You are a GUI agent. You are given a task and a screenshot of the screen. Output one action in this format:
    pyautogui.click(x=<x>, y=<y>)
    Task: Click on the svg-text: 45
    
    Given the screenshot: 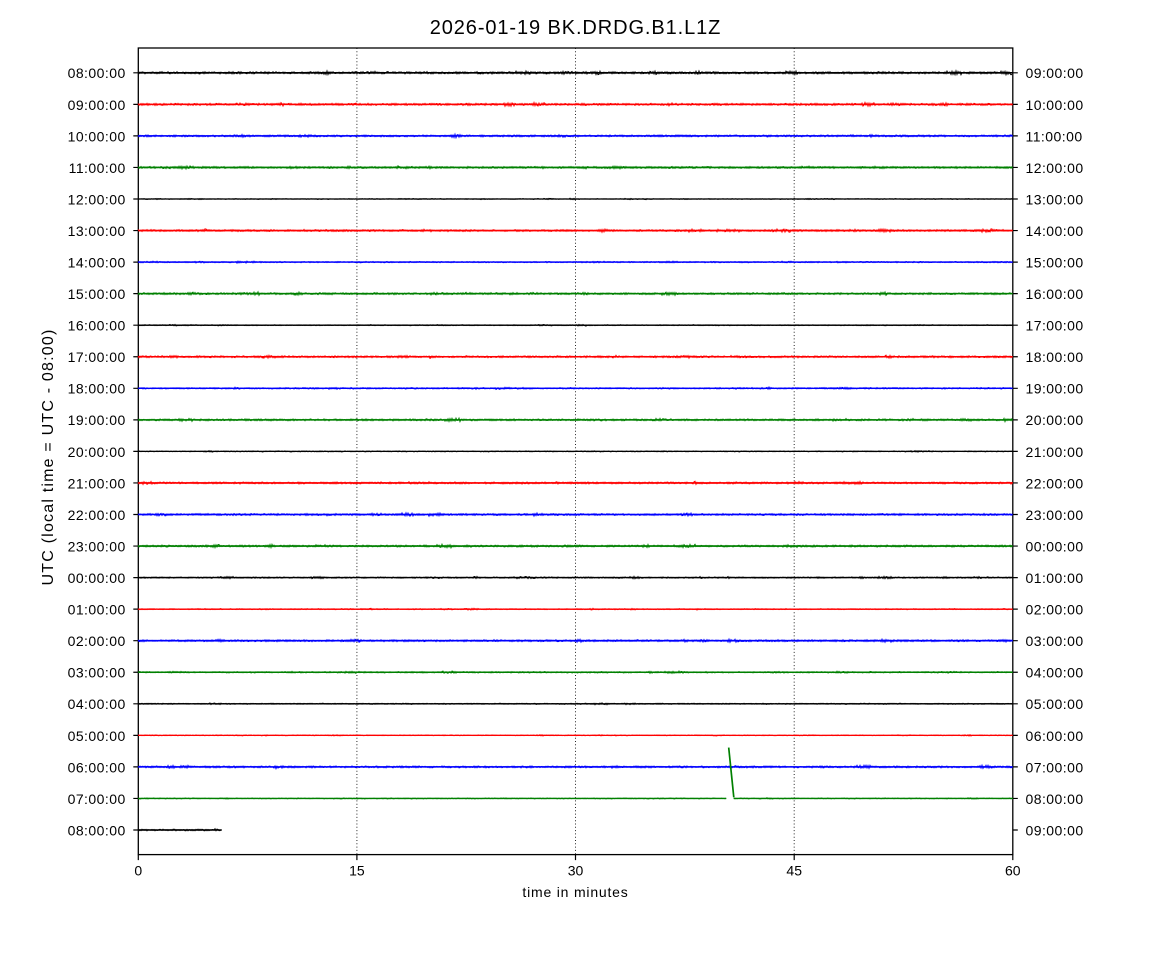 What is the action you would take?
    pyautogui.click(x=794, y=871)
    